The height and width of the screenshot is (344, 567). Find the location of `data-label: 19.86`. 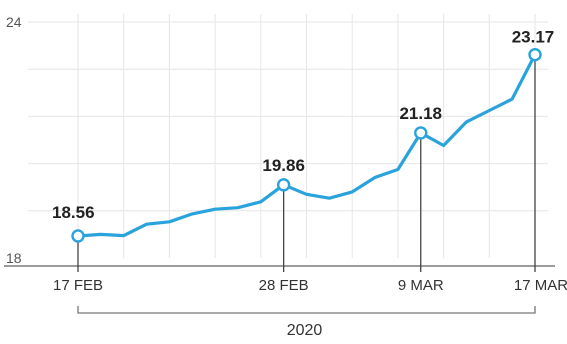

data-label: 19.86 is located at coordinates (283, 165).